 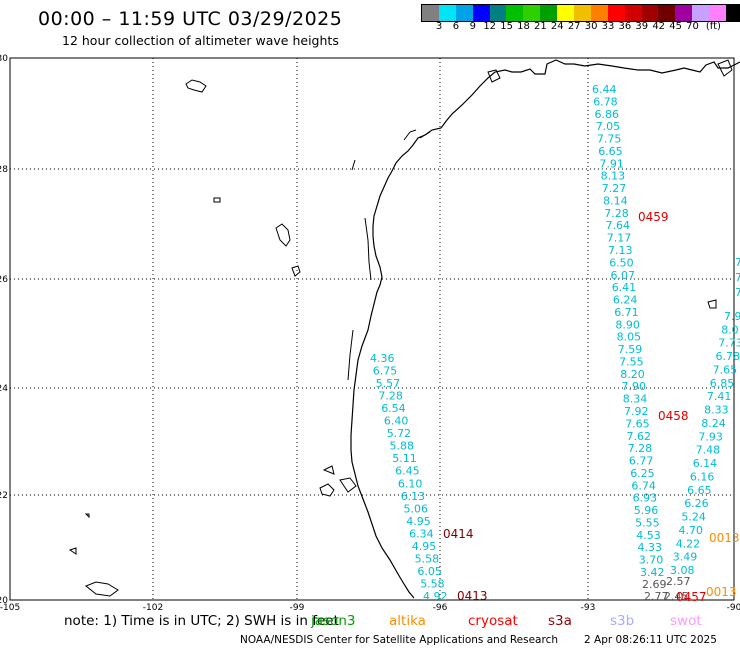 What do you see at coordinates (634, 386) in the screenshot?
I see `wave-height-value: 7.90` at bounding box center [634, 386].